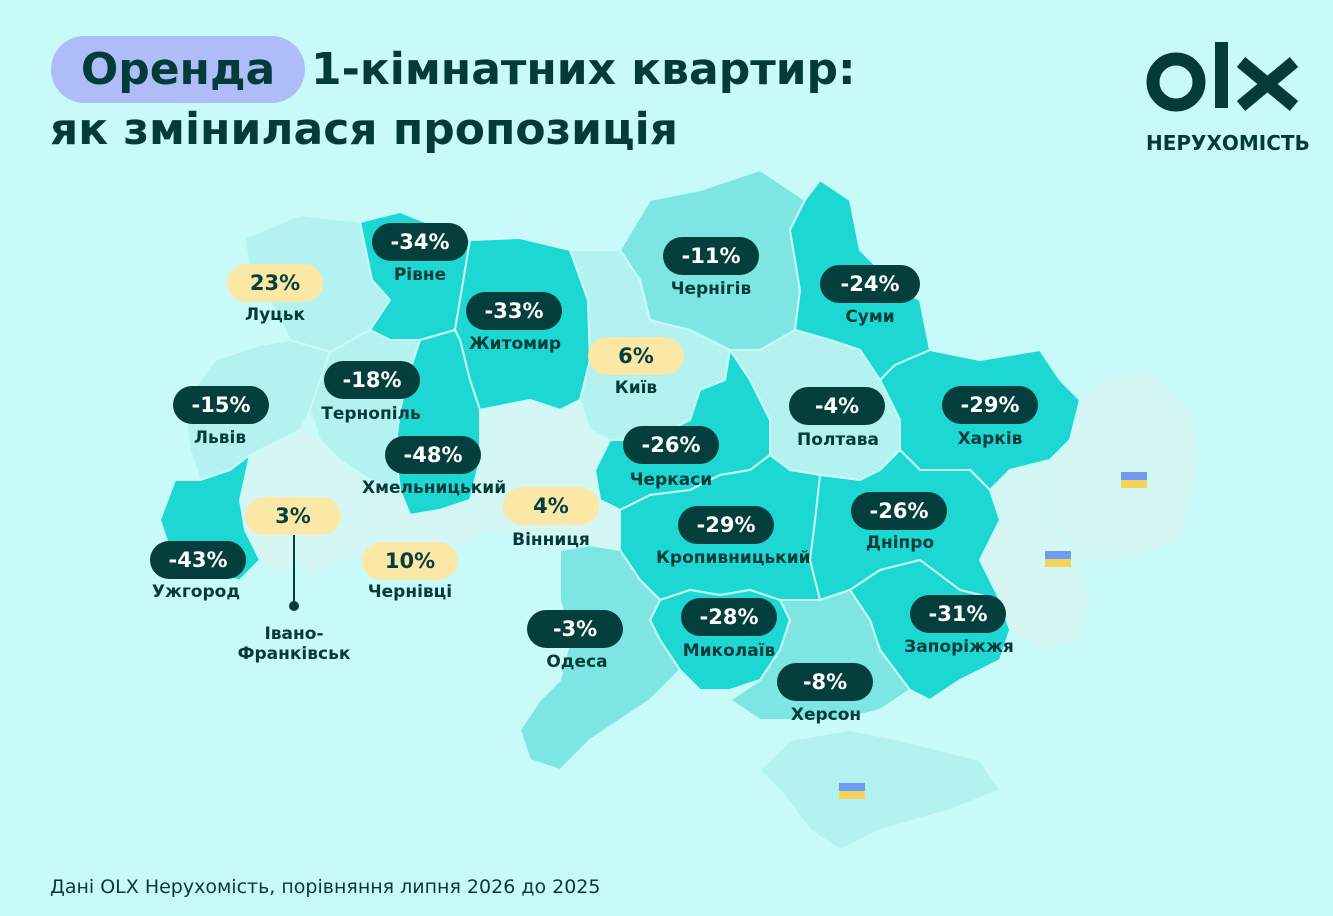  What do you see at coordinates (826, 715) in the screenshot?
I see `label-kherson: Херсон` at bounding box center [826, 715].